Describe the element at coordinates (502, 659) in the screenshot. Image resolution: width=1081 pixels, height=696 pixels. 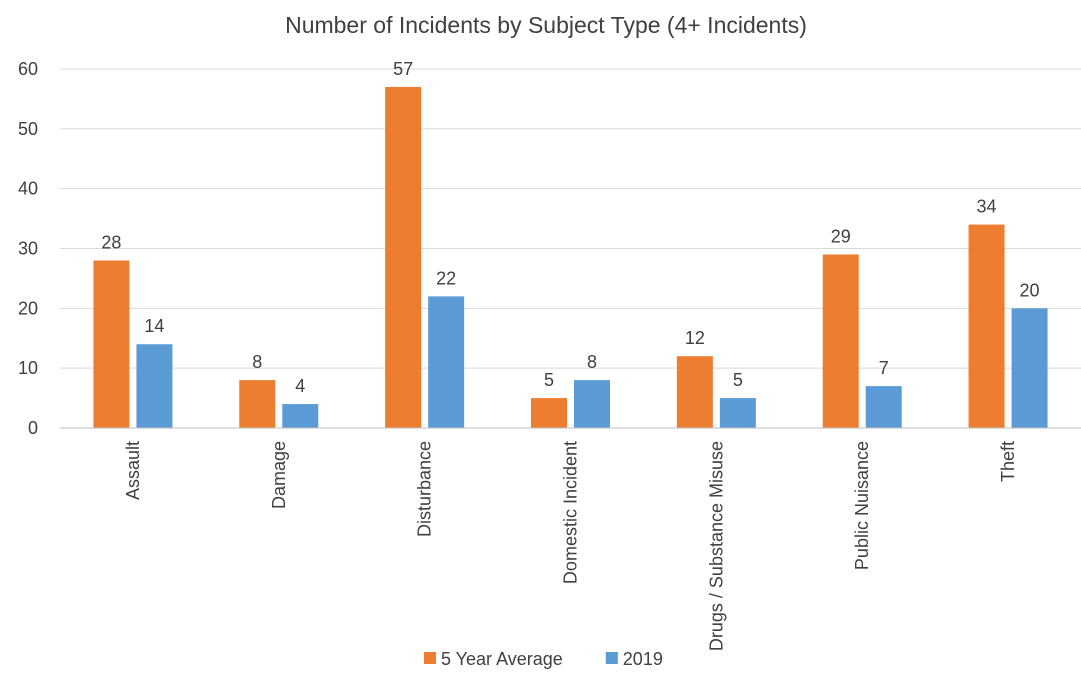
I see `legend-label: 5 Year Average` at that location.